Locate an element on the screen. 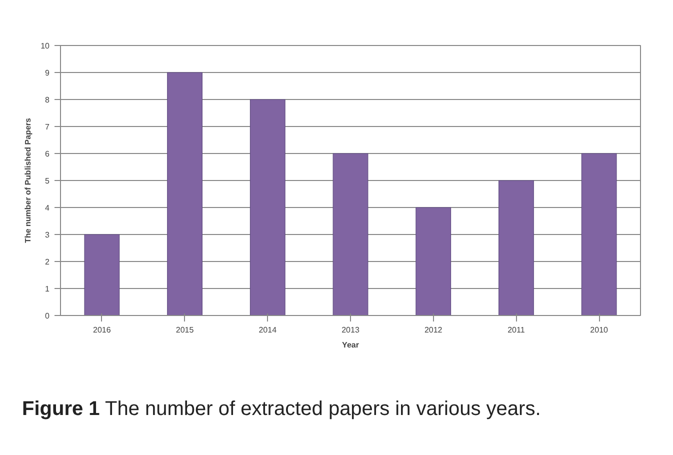  x-tick-label: 2012 is located at coordinates (433, 330).